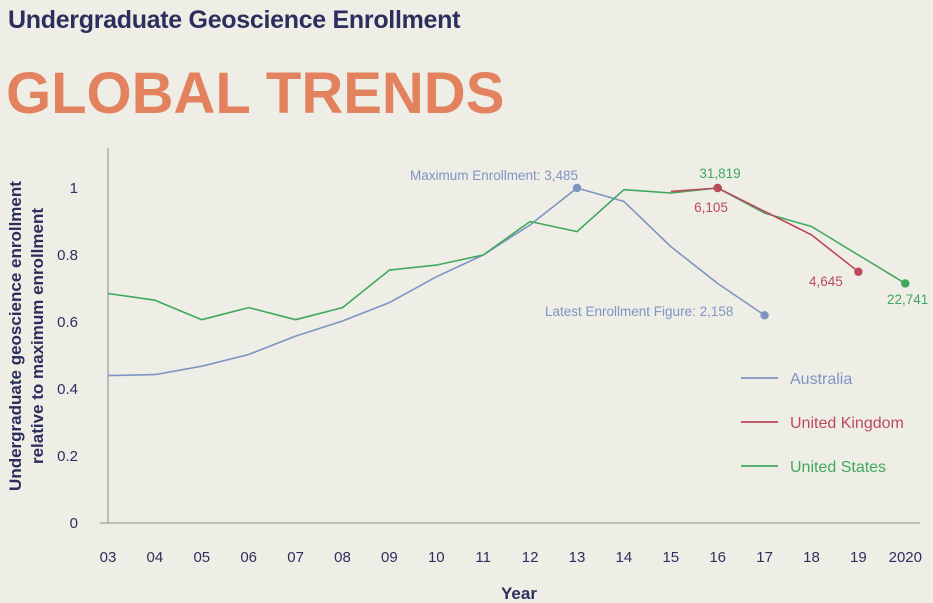 The height and width of the screenshot is (603, 933). Describe the element at coordinates (248, 557) in the screenshot. I see `x-tick-label: 06` at that location.